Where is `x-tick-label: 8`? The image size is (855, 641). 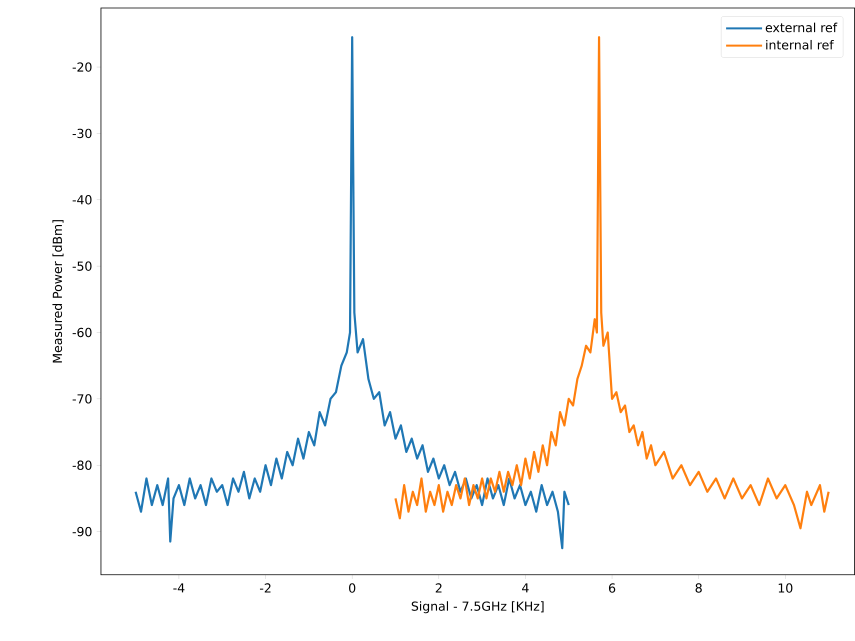 x-tick-label: 8 is located at coordinates (699, 588).